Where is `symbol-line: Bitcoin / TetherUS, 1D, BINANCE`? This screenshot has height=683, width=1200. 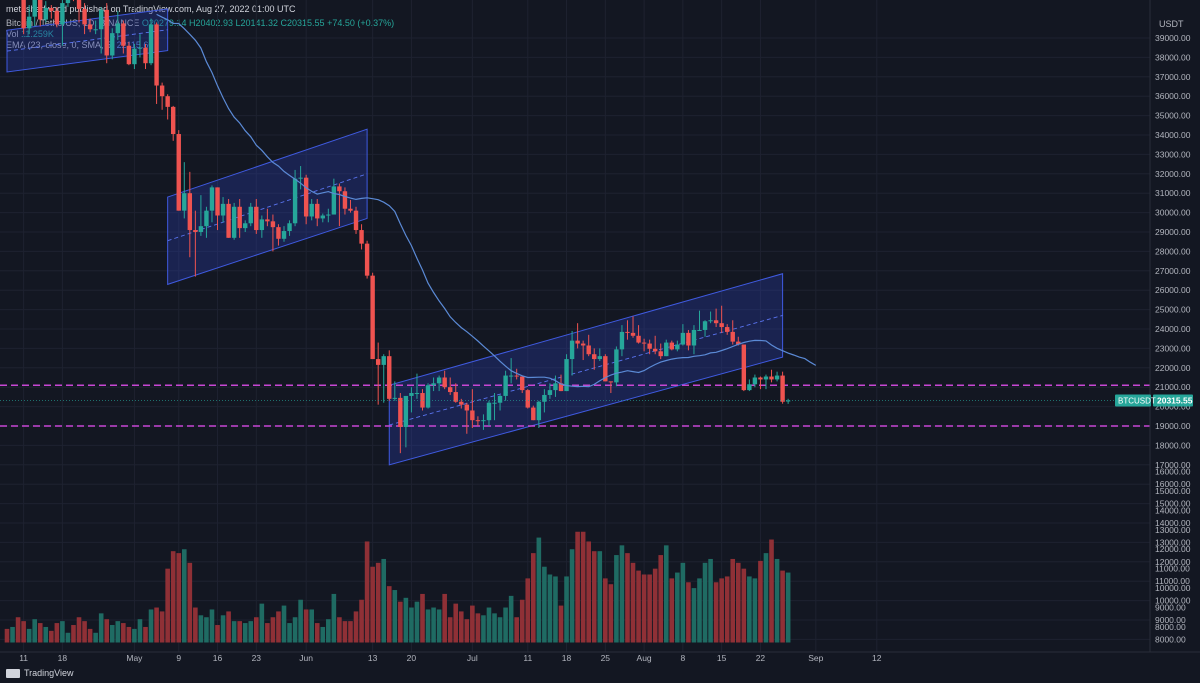
symbol-line: Bitcoin / TetherUS, 1D, BINANCE is located at coordinates (73, 23).